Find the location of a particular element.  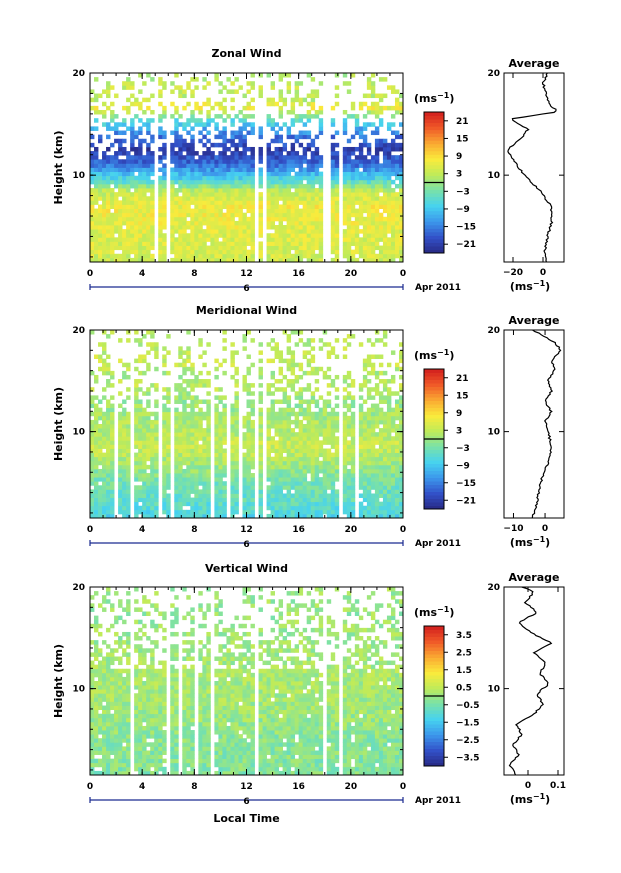

colorbar-unit-text: (ms is located at coordinates (425, 355).